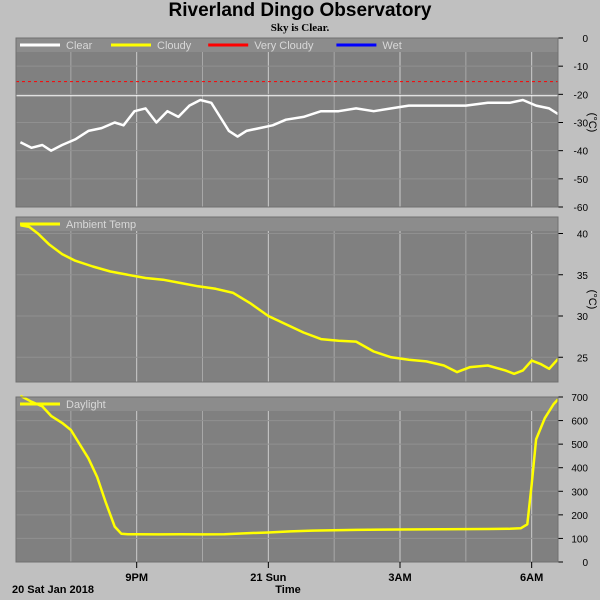  What do you see at coordinates (581, 67) in the screenshot?
I see `y-tick-label: -10` at bounding box center [581, 67].